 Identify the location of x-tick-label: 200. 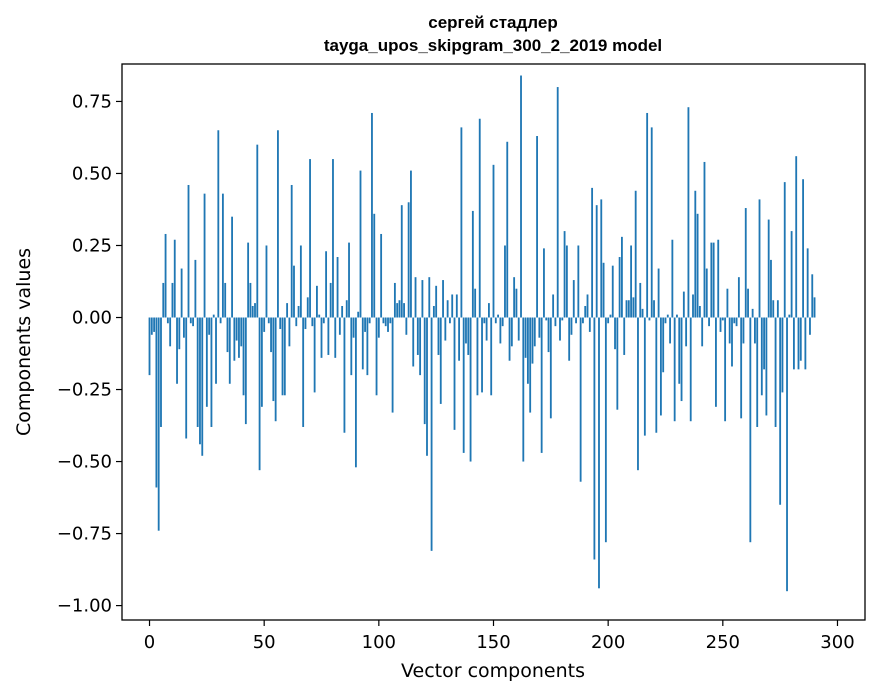
(608, 642).